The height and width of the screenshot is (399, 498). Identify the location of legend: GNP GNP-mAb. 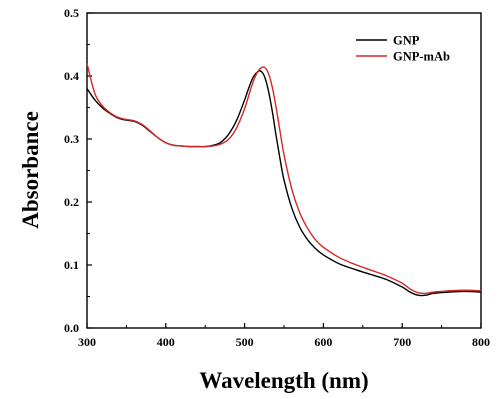
(403, 49).